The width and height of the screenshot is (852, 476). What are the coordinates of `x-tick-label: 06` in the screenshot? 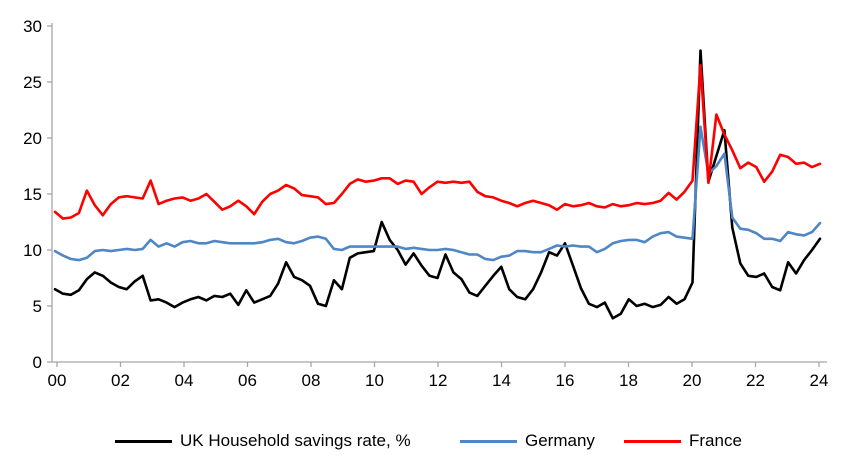 It's located at (247, 380).